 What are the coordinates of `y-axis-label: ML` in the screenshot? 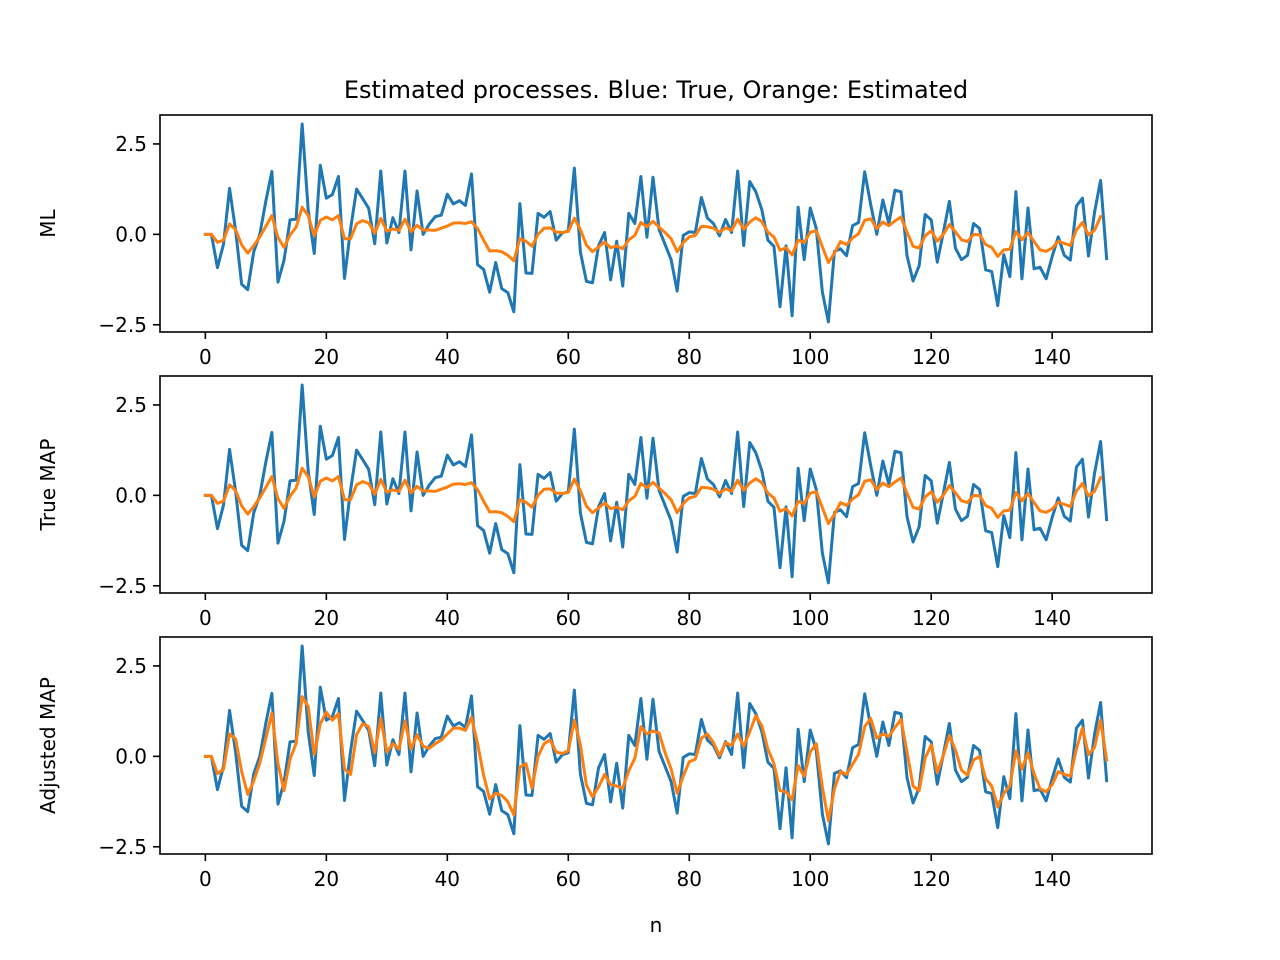 It's located at (48, 222).